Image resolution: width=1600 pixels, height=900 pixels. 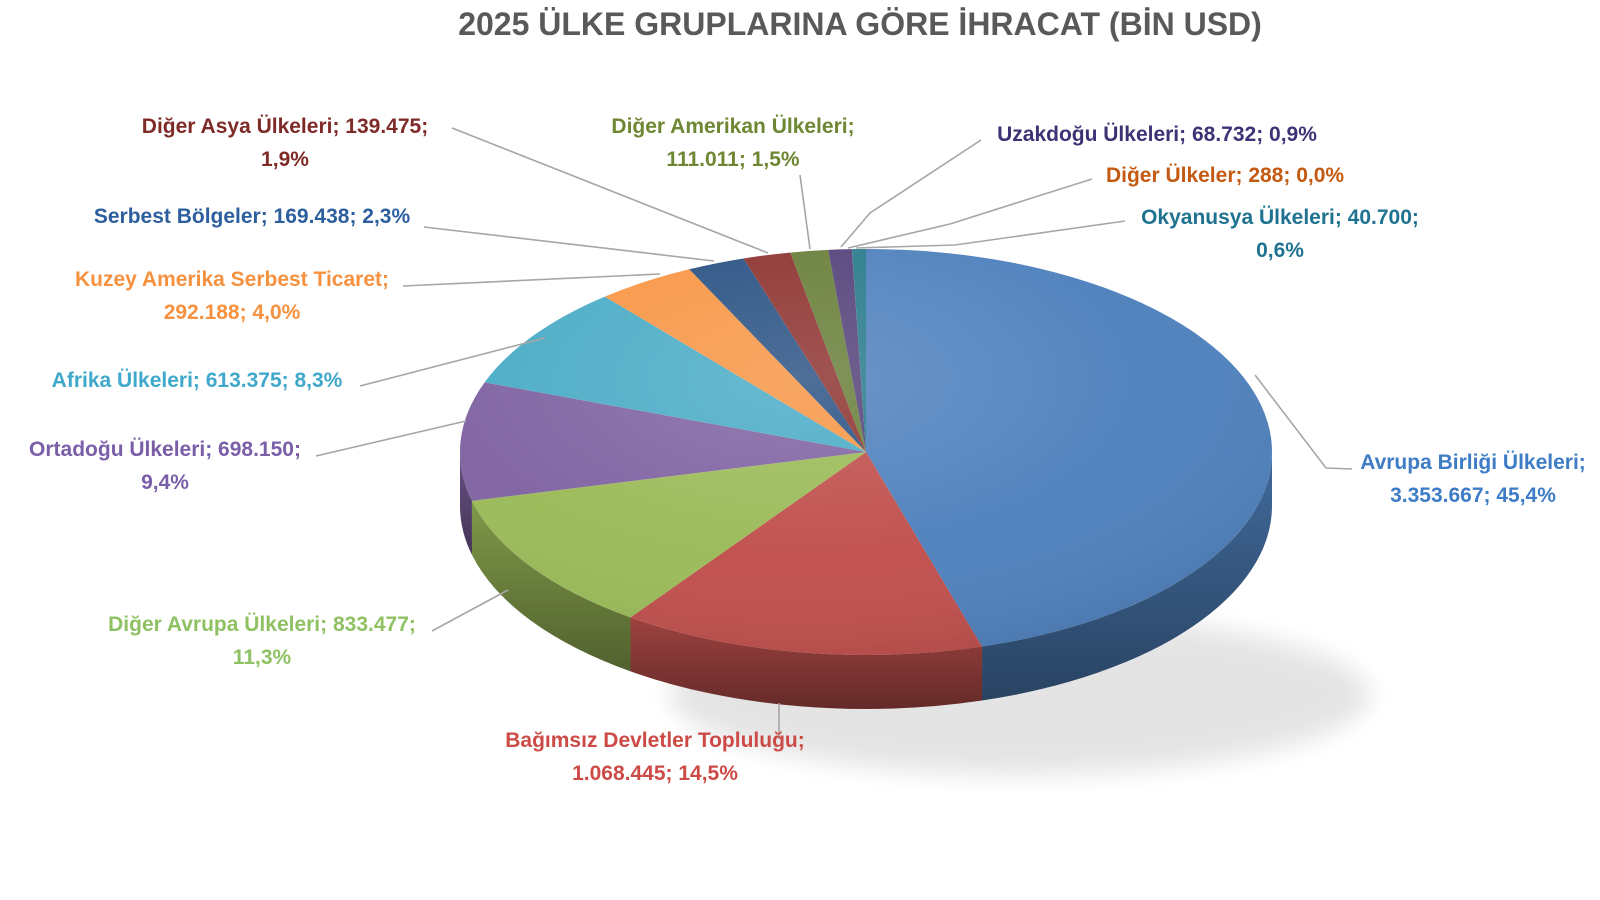 I want to click on leader-line-kuzey_amerika, so click(x=531, y=280).